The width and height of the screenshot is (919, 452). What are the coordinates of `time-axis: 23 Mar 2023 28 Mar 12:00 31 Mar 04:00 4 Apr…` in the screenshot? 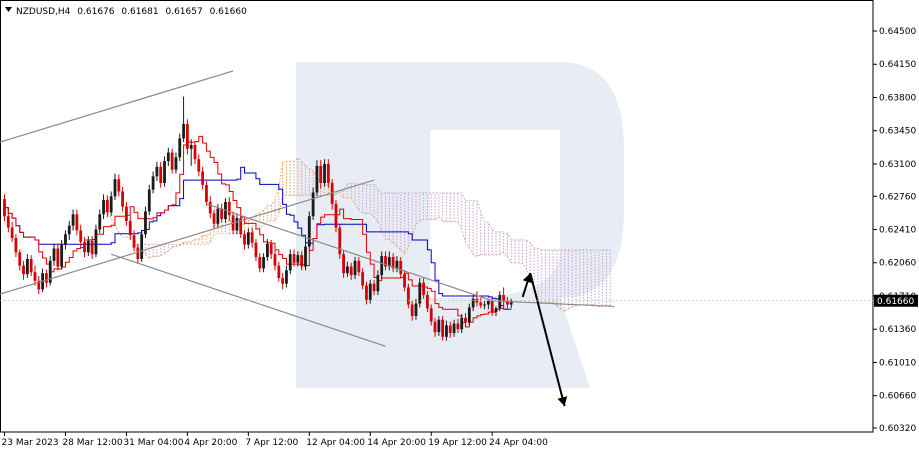 It's located at (275, 440).